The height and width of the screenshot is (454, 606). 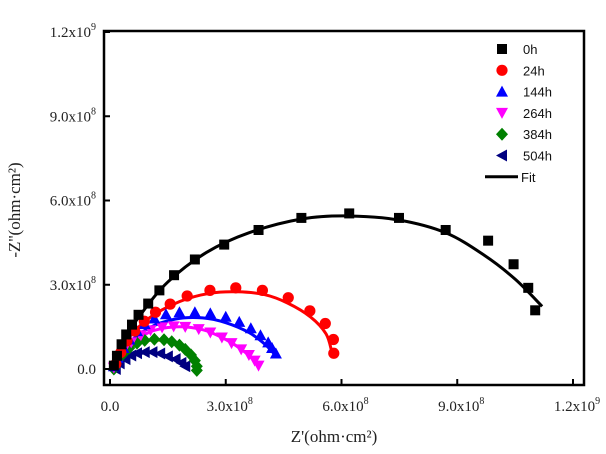 I want to click on x-tick-label: 1.2x10⁹, so click(x=577, y=405).